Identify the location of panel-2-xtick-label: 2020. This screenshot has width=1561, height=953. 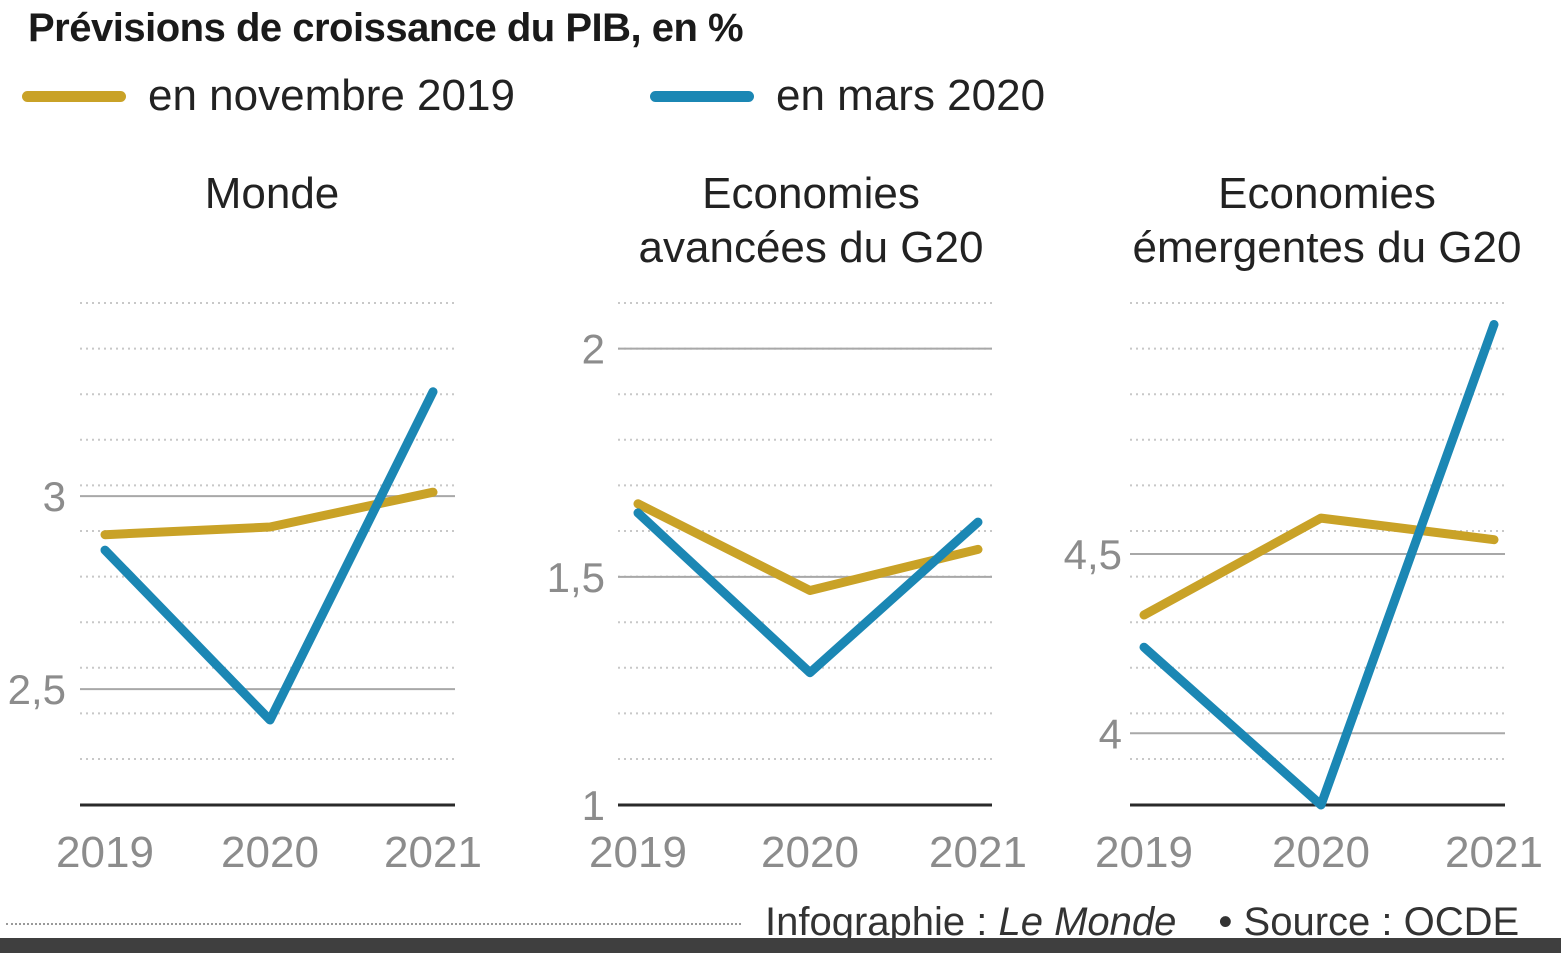
(810, 852).